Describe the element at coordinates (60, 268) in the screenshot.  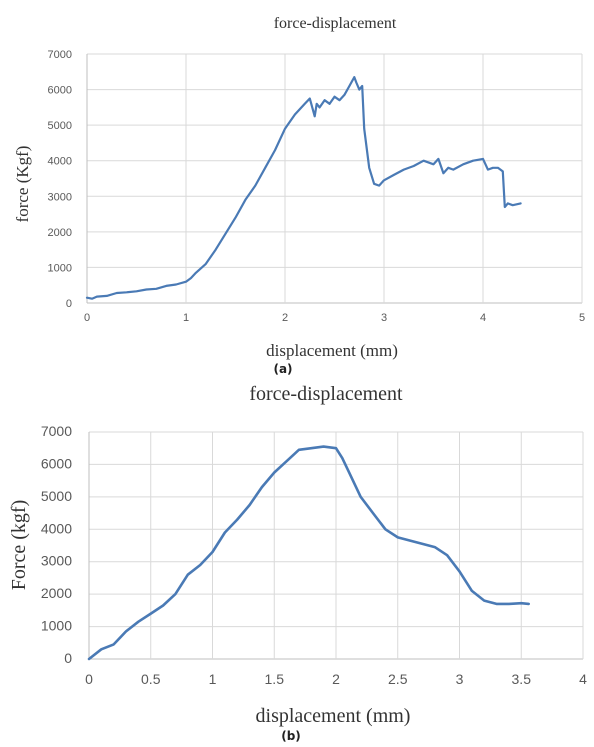
I see `chart-a-y-tick-label: 1000` at that location.